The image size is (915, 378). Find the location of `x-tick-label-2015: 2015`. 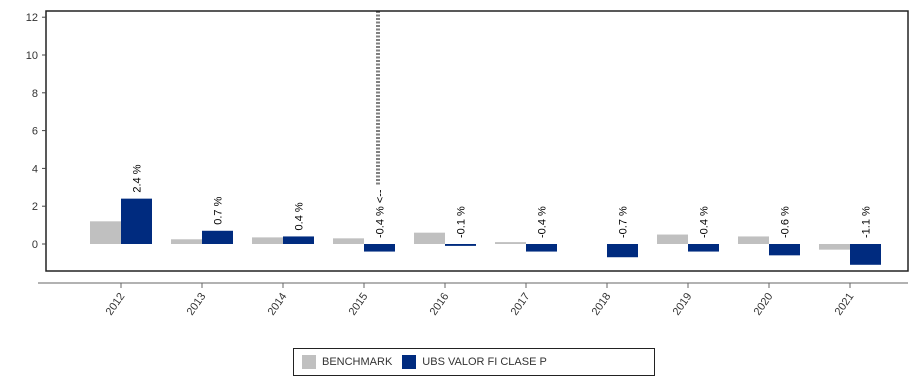

x-tick-label-2015: 2015 is located at coordinates (359, 304).